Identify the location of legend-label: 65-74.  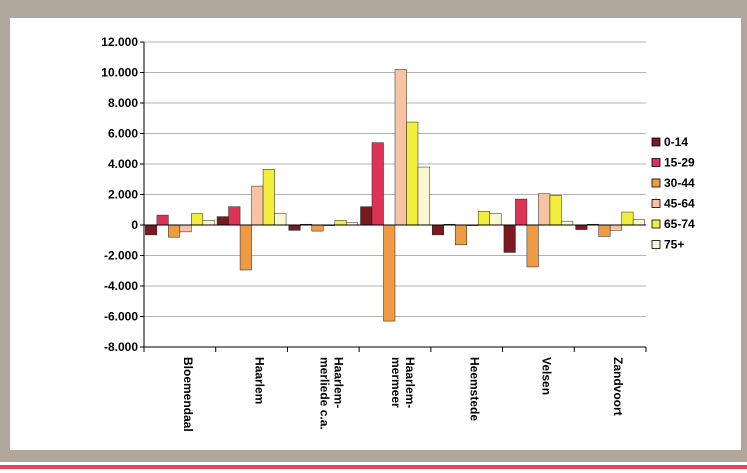
(679, 224).